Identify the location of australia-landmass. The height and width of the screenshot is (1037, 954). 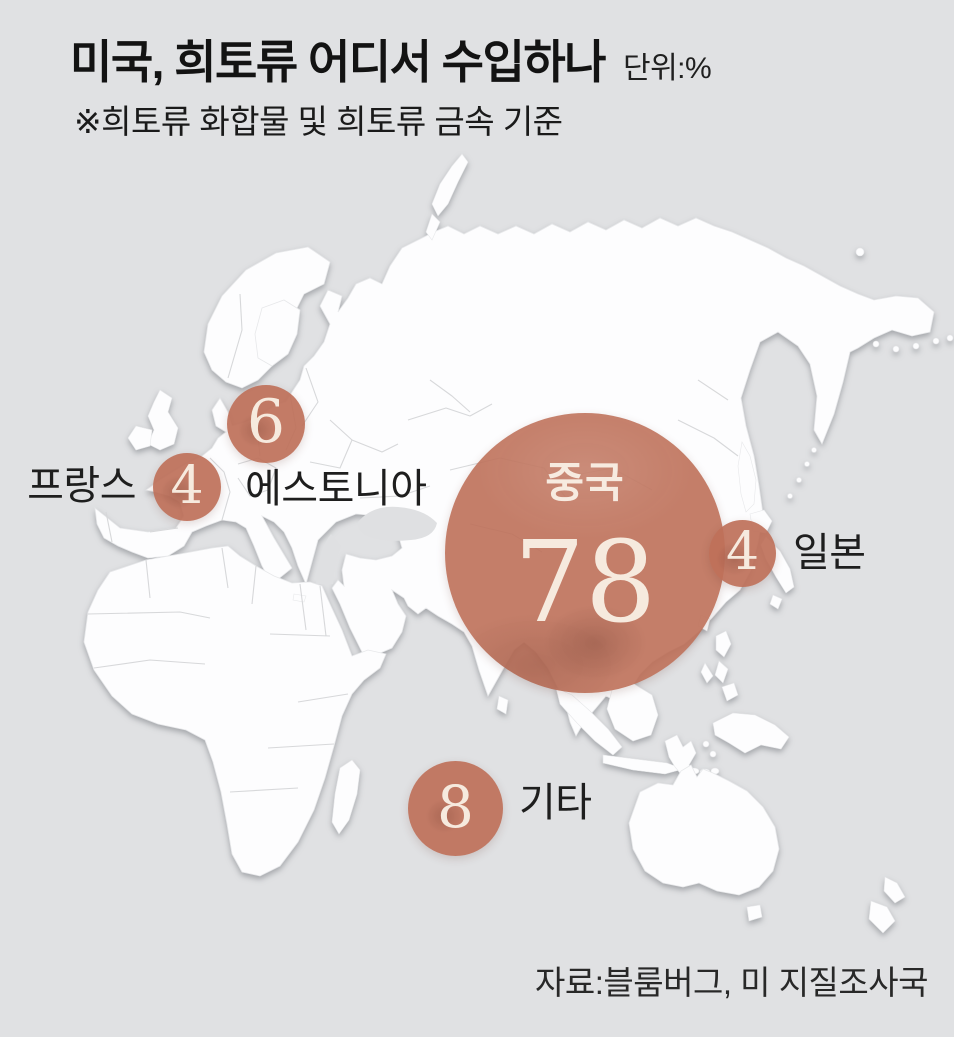
(704, 830).